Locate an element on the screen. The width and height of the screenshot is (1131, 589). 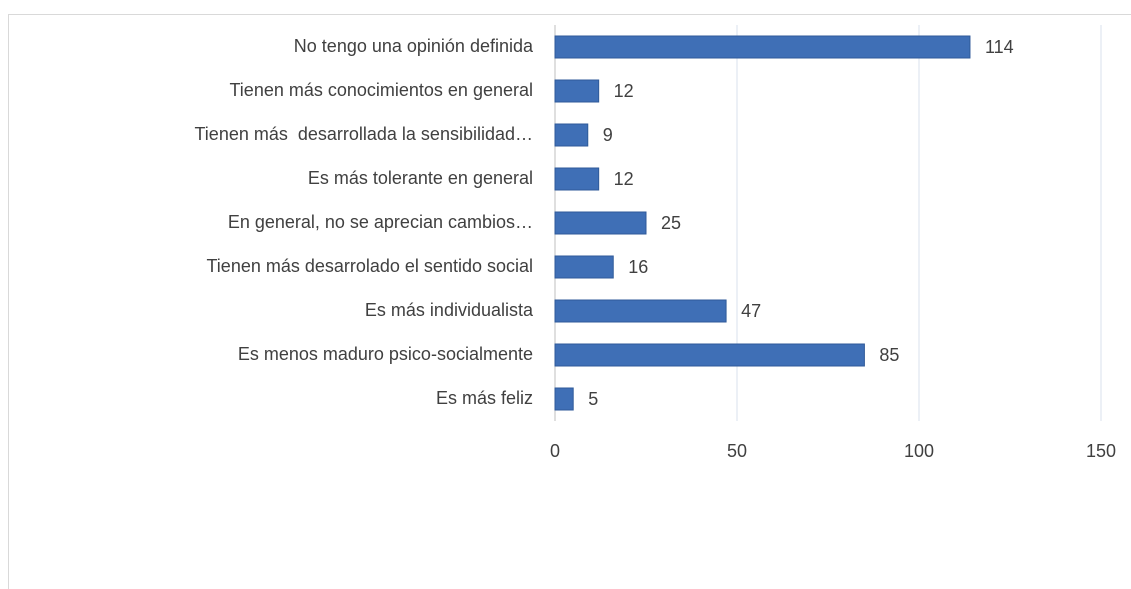
value-label: 25 is located at coordinates (671, 223).